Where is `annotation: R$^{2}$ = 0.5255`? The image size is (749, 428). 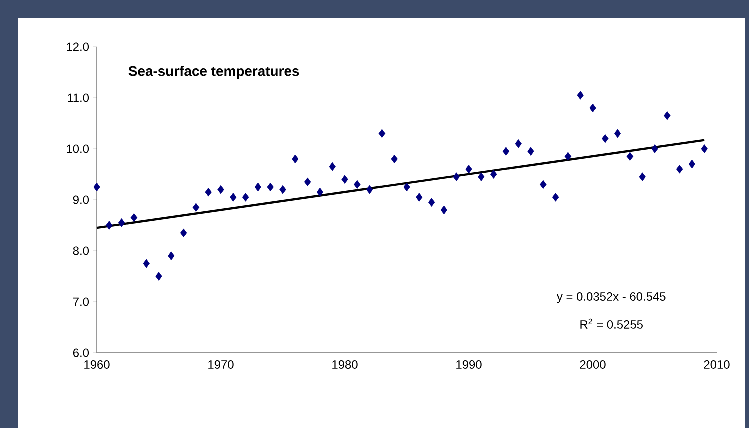 annotation: R$^{2}$ = 0.5255 is located at coordinates (611, 323).